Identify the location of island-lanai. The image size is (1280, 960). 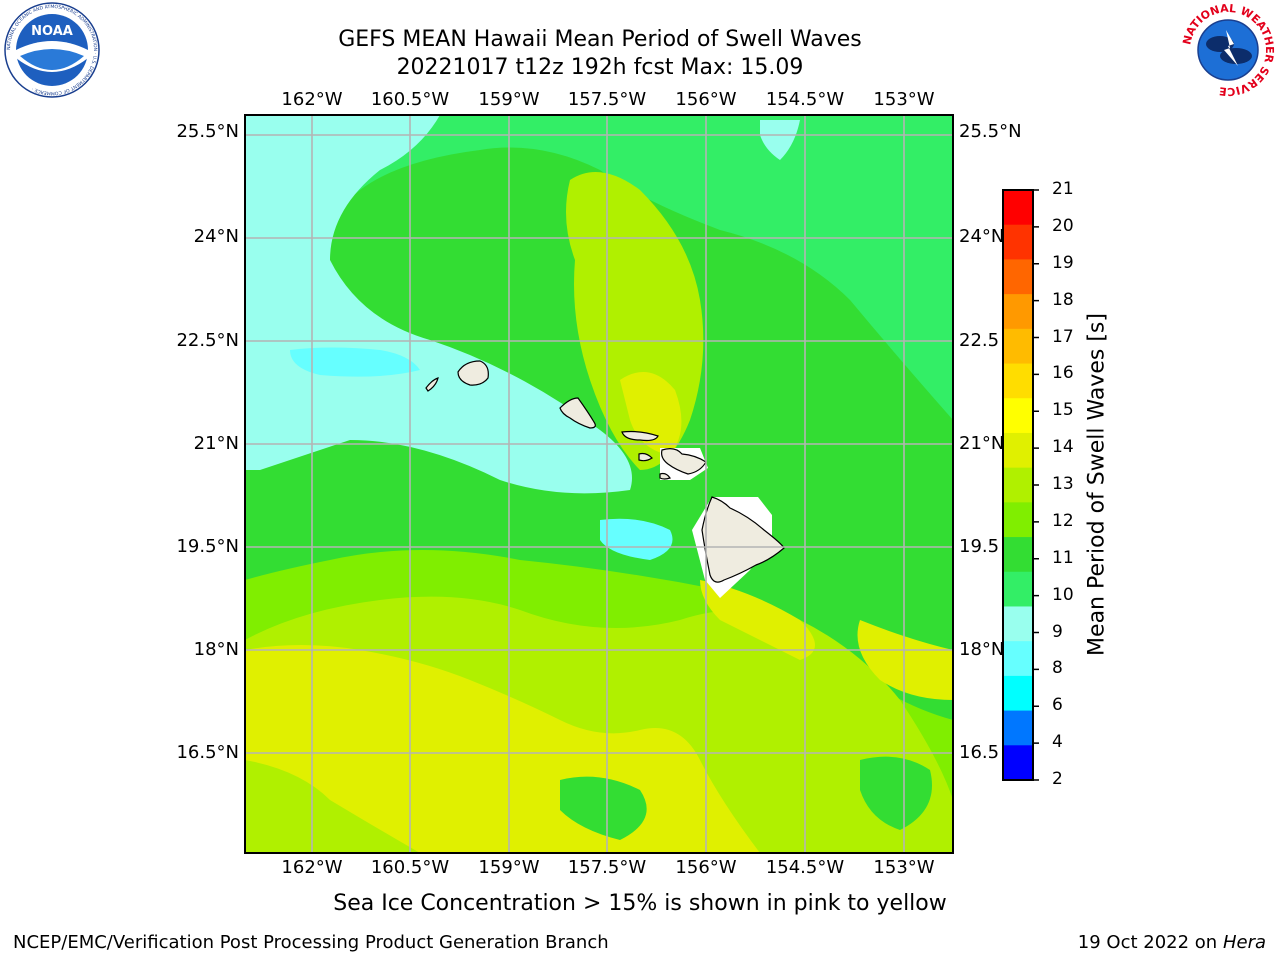
(645, 457).